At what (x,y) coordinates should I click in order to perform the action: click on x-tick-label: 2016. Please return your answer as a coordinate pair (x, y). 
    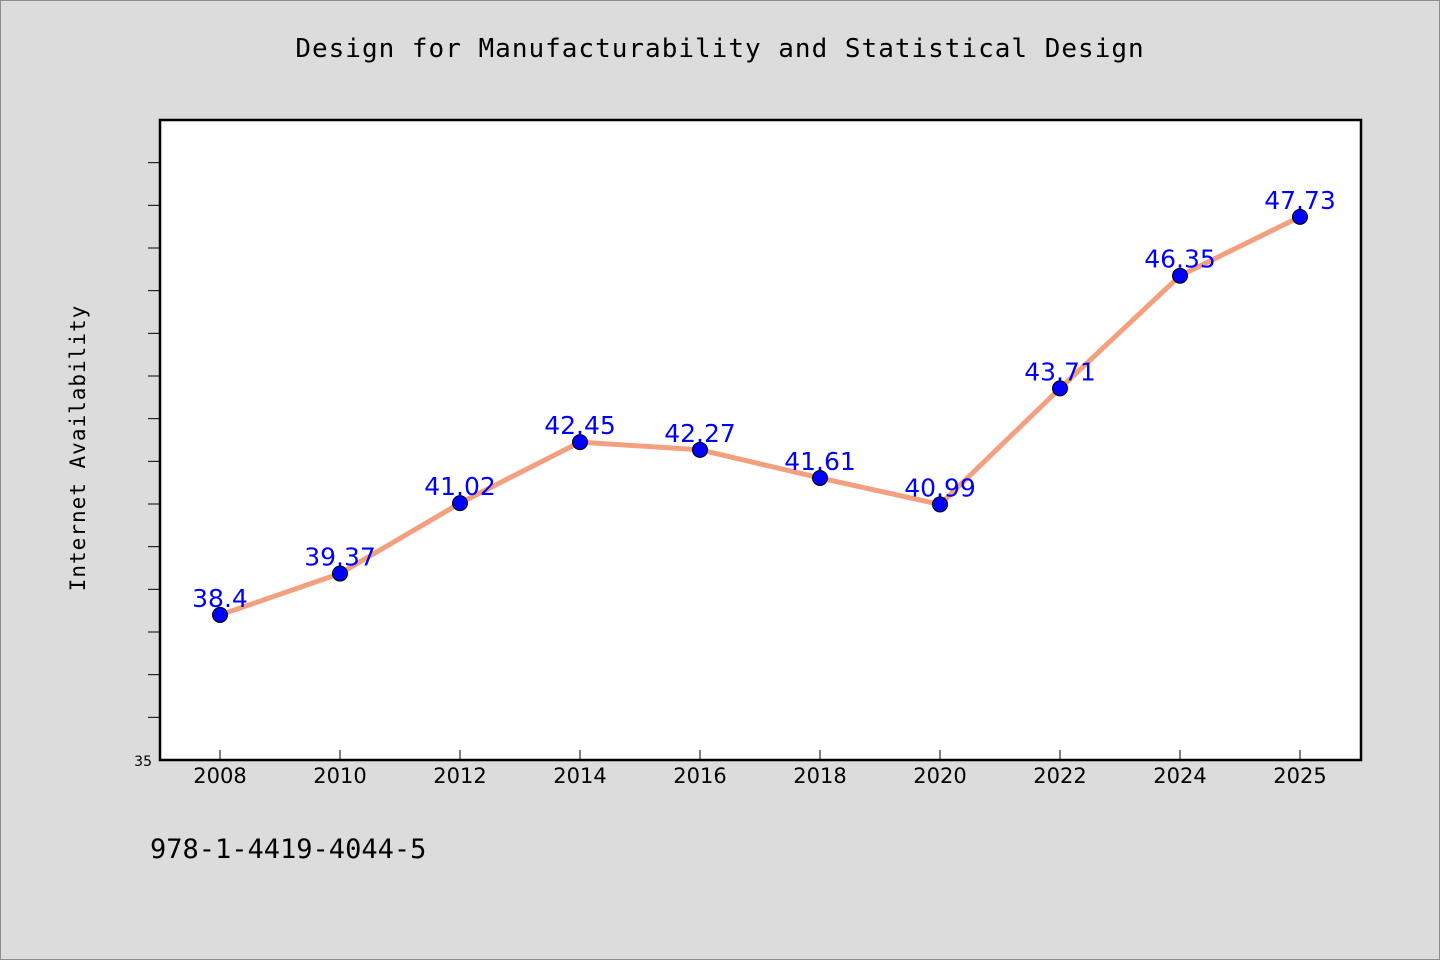
    Looking at the image, I should click on (699, 776).